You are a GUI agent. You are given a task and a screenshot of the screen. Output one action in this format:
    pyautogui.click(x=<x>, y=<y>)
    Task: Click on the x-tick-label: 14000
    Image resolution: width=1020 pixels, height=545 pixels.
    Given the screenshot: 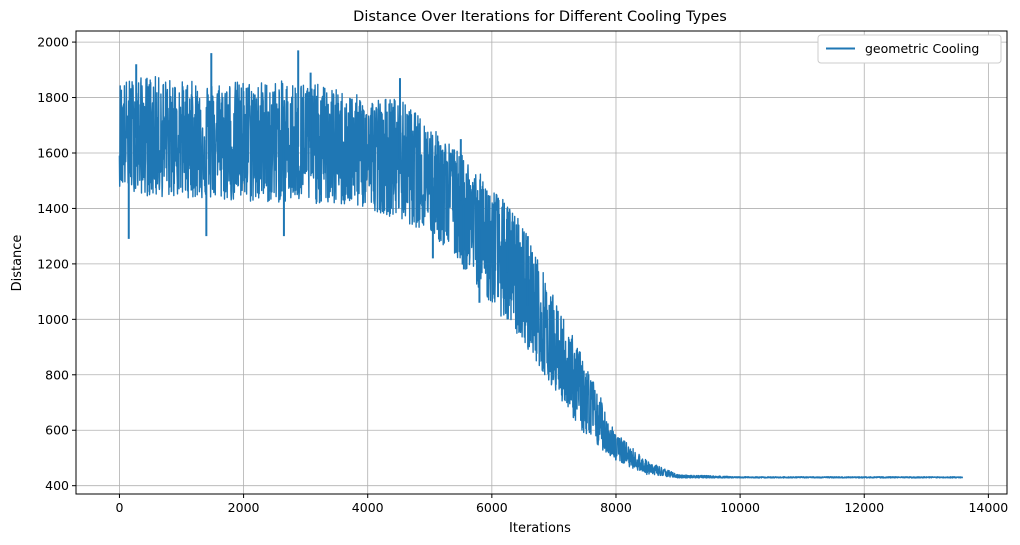 What is the action you would take?
    pyautogui.click(x=988, y=507)
    